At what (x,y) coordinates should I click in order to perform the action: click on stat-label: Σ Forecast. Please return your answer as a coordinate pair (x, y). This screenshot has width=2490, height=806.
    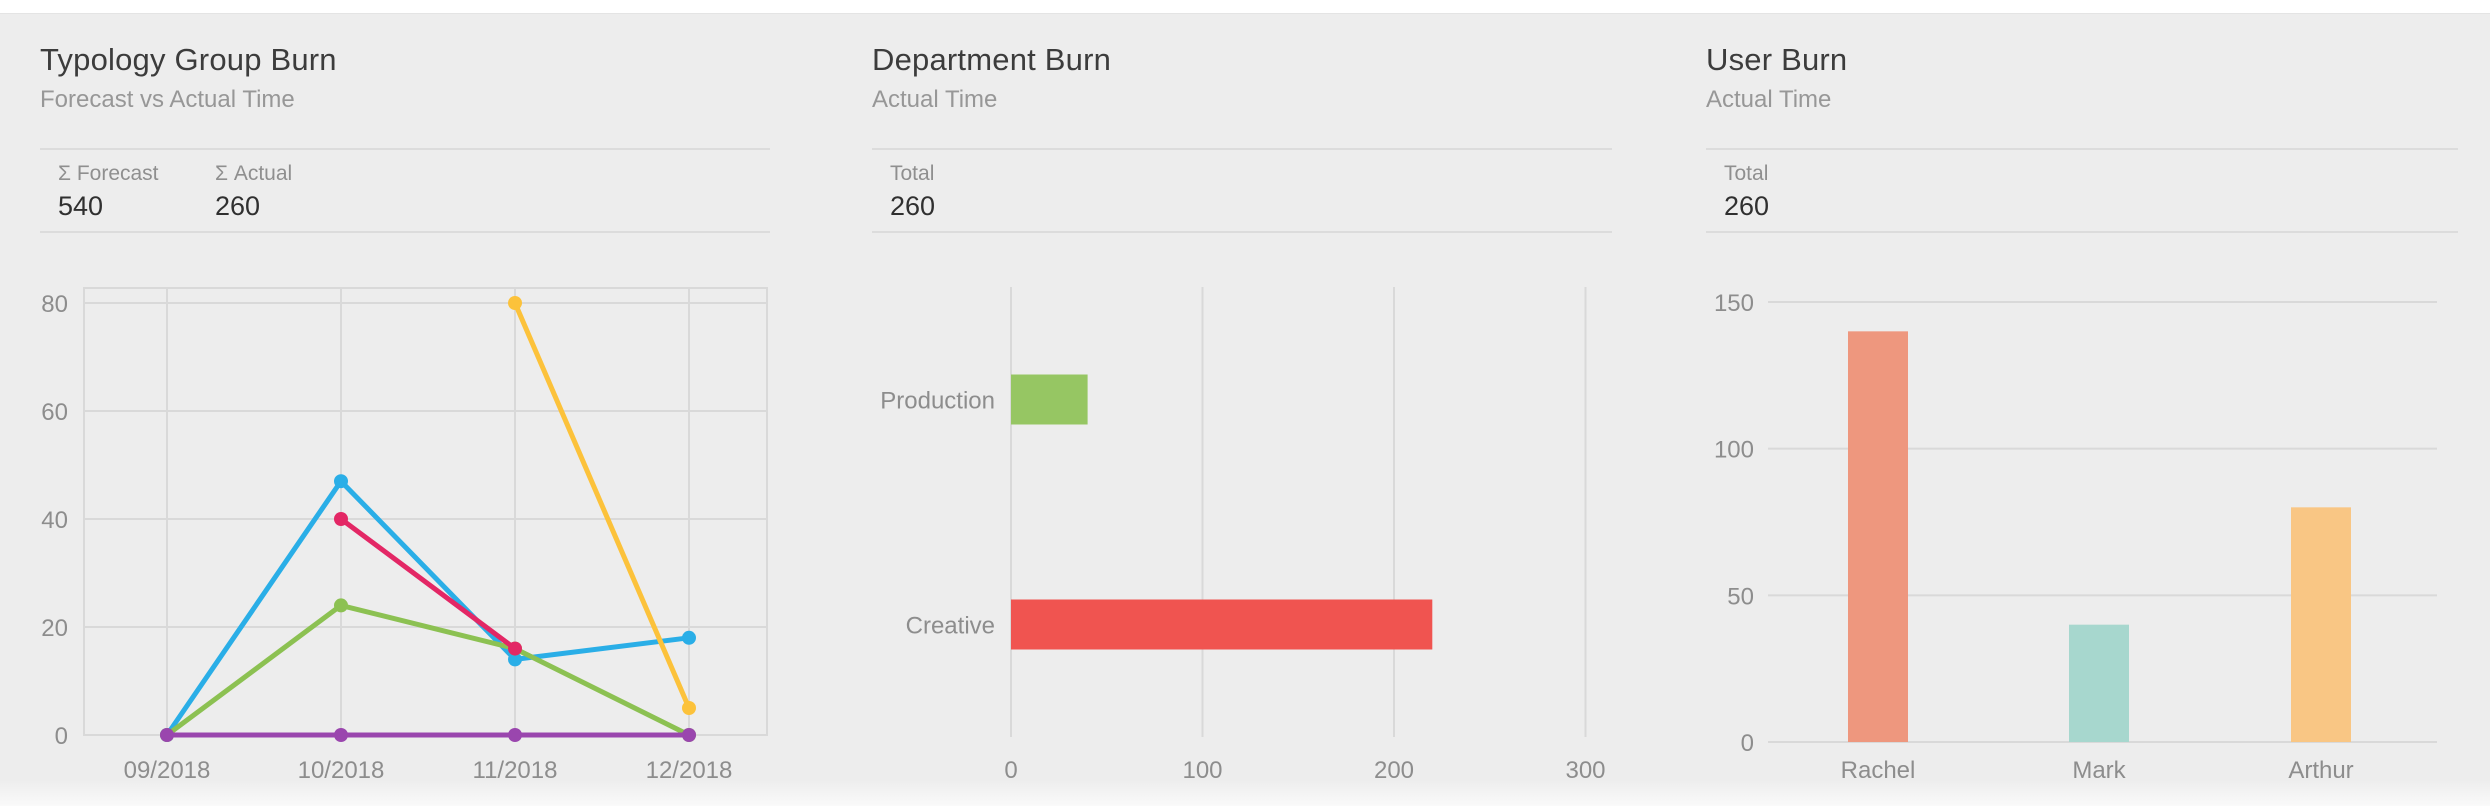
    Looking at the image, I should click on (108, 173).